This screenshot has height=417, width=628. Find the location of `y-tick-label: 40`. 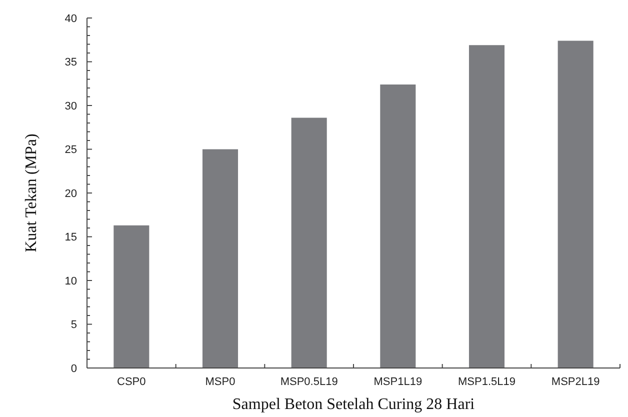

y-tick-label: 40 is located at coordinates (70, 18).